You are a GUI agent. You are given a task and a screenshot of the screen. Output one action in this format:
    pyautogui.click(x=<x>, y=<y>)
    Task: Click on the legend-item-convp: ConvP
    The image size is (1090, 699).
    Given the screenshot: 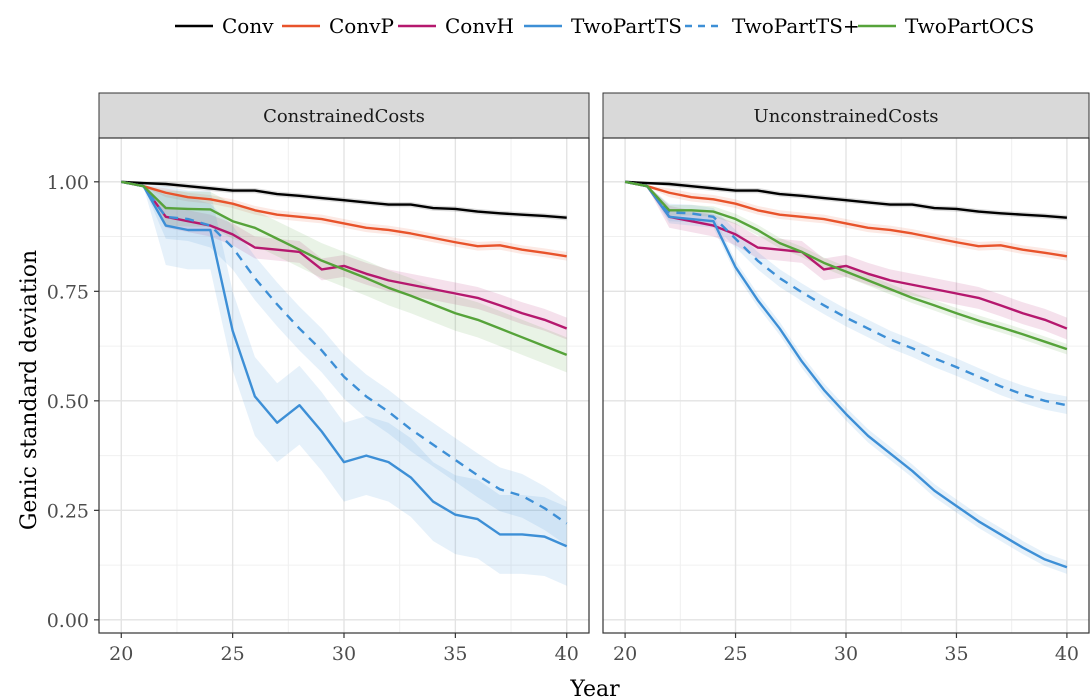 What is the action you would take?
    pyautogui.click(x=338, y=26)
    